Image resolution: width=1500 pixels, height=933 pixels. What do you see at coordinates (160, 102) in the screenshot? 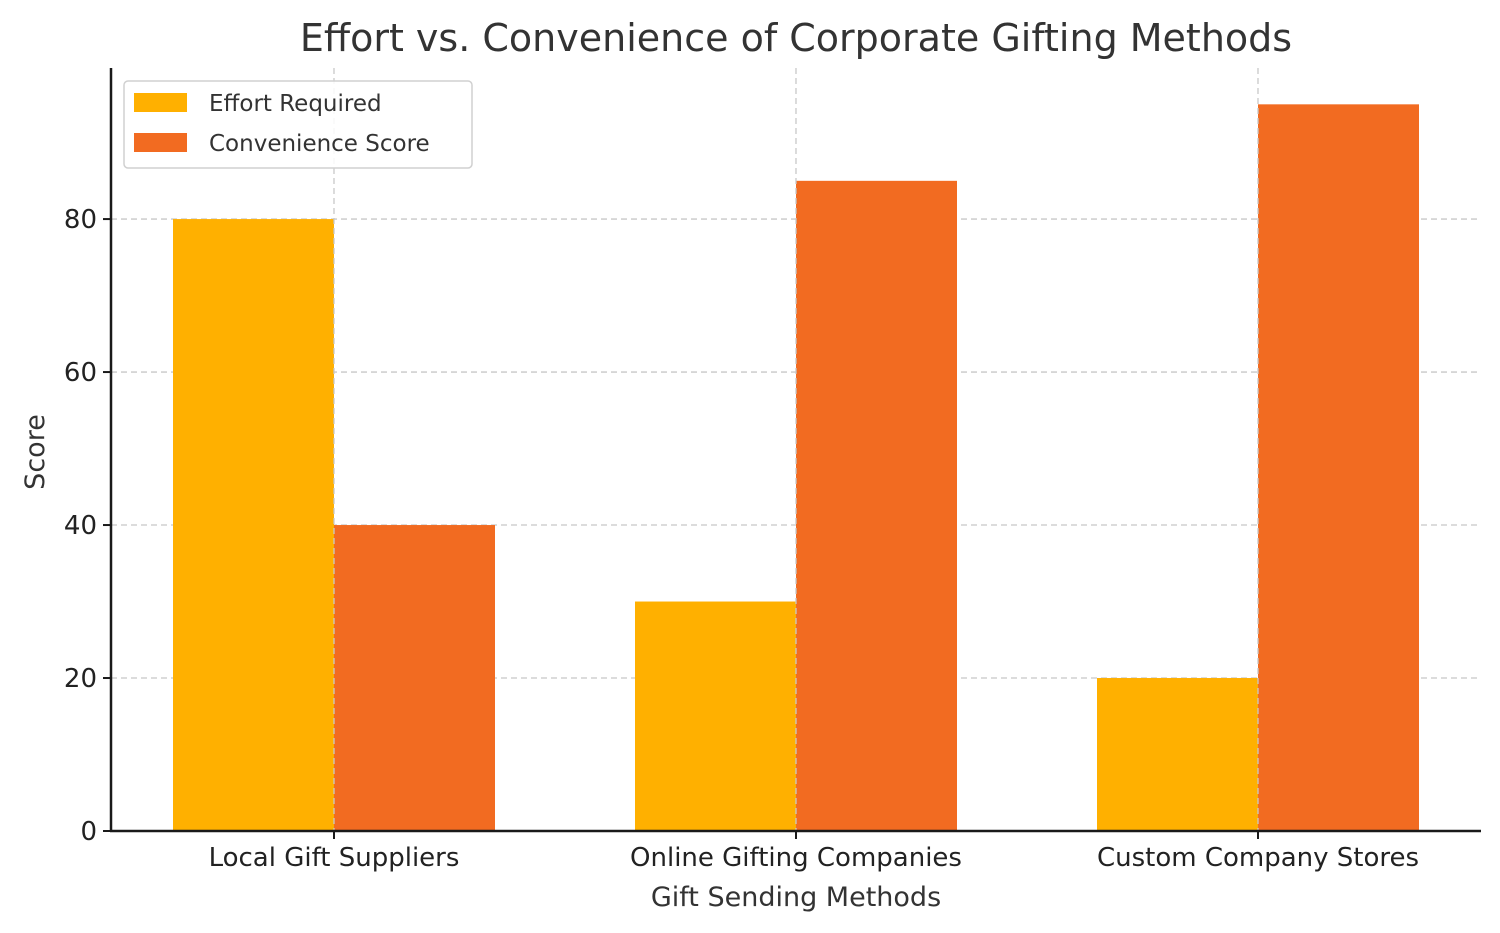
I see `legend-swatch-effort-required` at bounding box center [160, 102].